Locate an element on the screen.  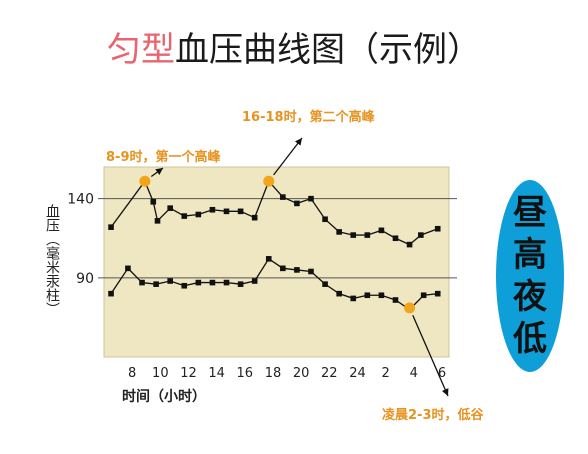
x-tick-label: 8 is located at coordinates (132, 373).